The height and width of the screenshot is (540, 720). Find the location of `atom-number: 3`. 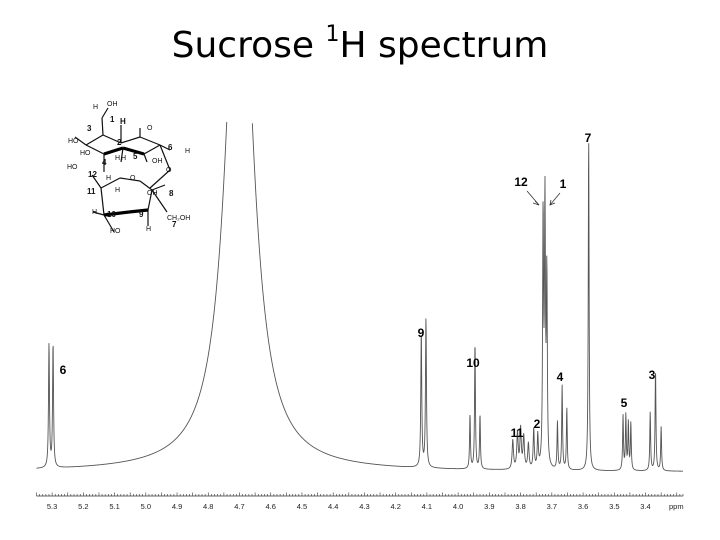

atom-number: 3 is located at coordinates (89, 128).